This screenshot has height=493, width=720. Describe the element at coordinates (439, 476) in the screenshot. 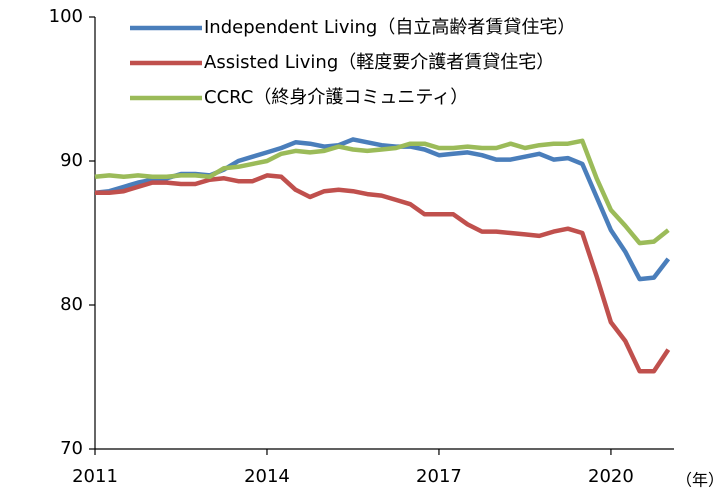

I see `x-tick-label: 2017` at that location.